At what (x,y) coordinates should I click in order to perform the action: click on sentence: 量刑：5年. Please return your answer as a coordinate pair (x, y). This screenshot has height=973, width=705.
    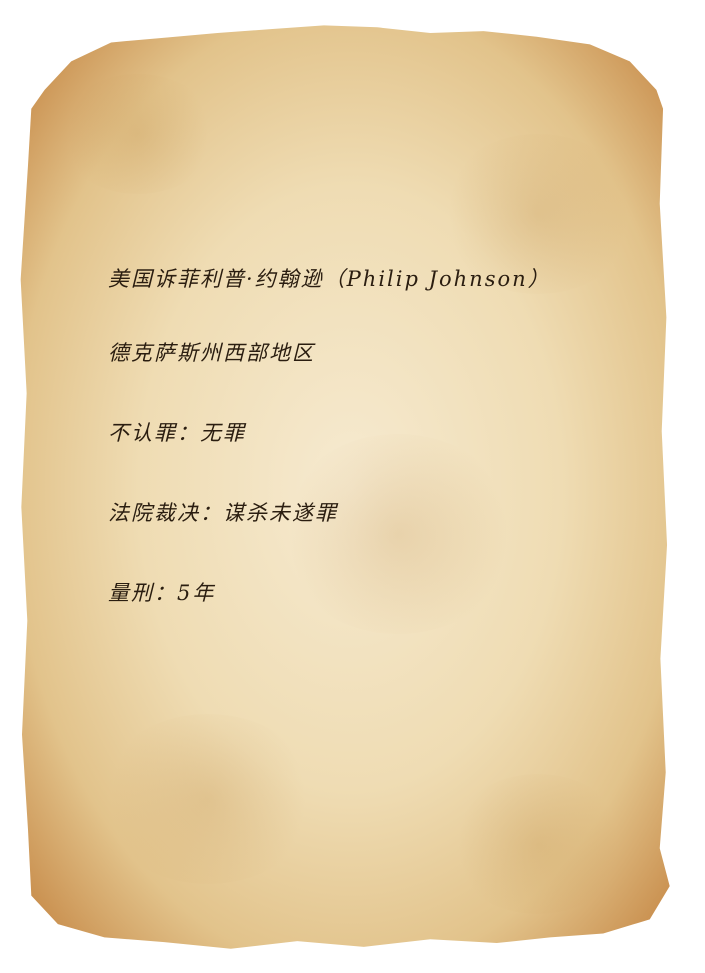
    Looking at the image, I should click on (162, 593).